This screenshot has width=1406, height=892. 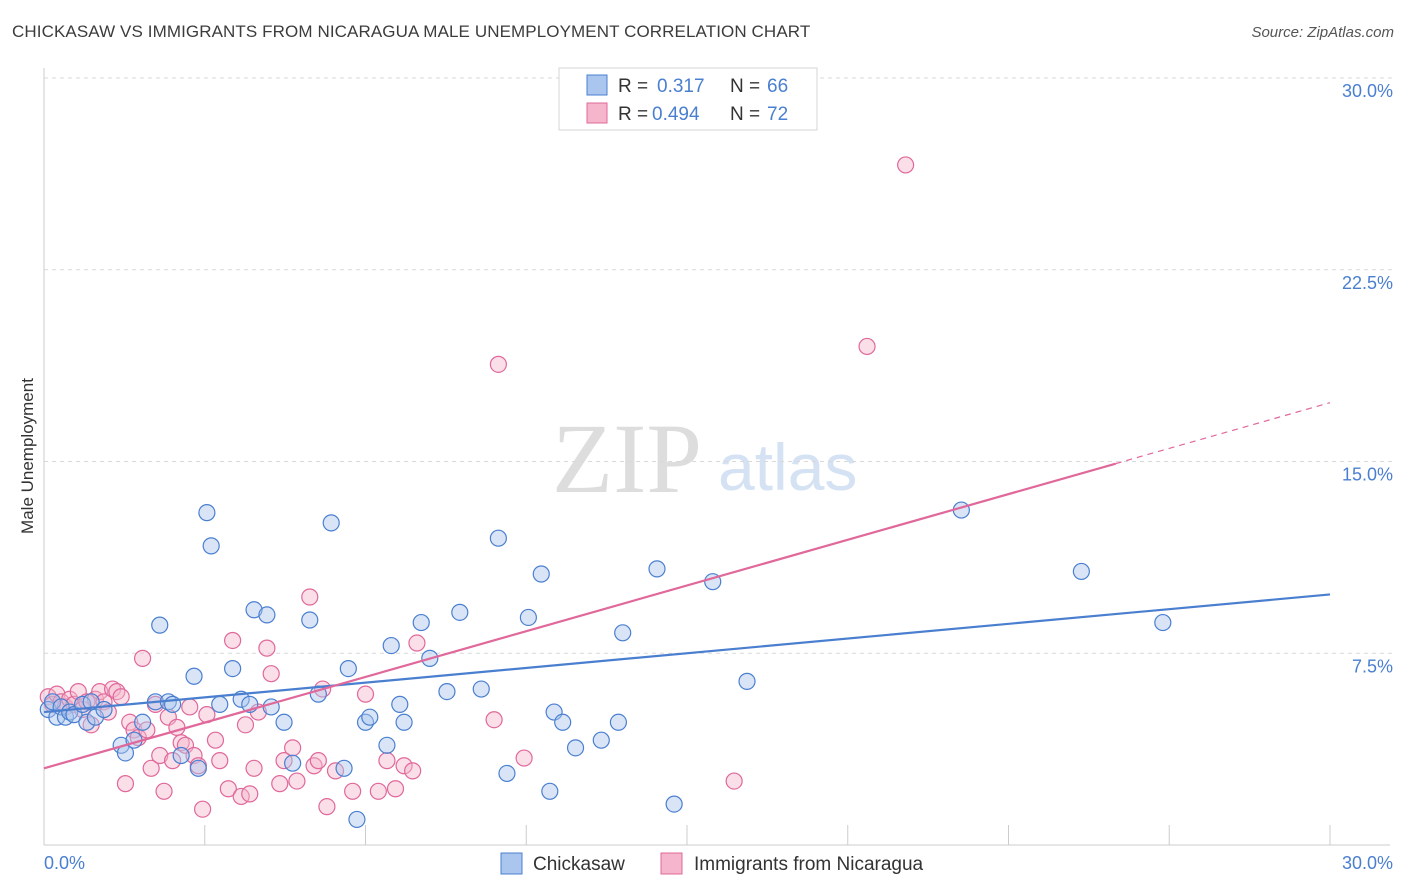 I want to click on watermark-atlas: atlas, so click(x=787, y=467).